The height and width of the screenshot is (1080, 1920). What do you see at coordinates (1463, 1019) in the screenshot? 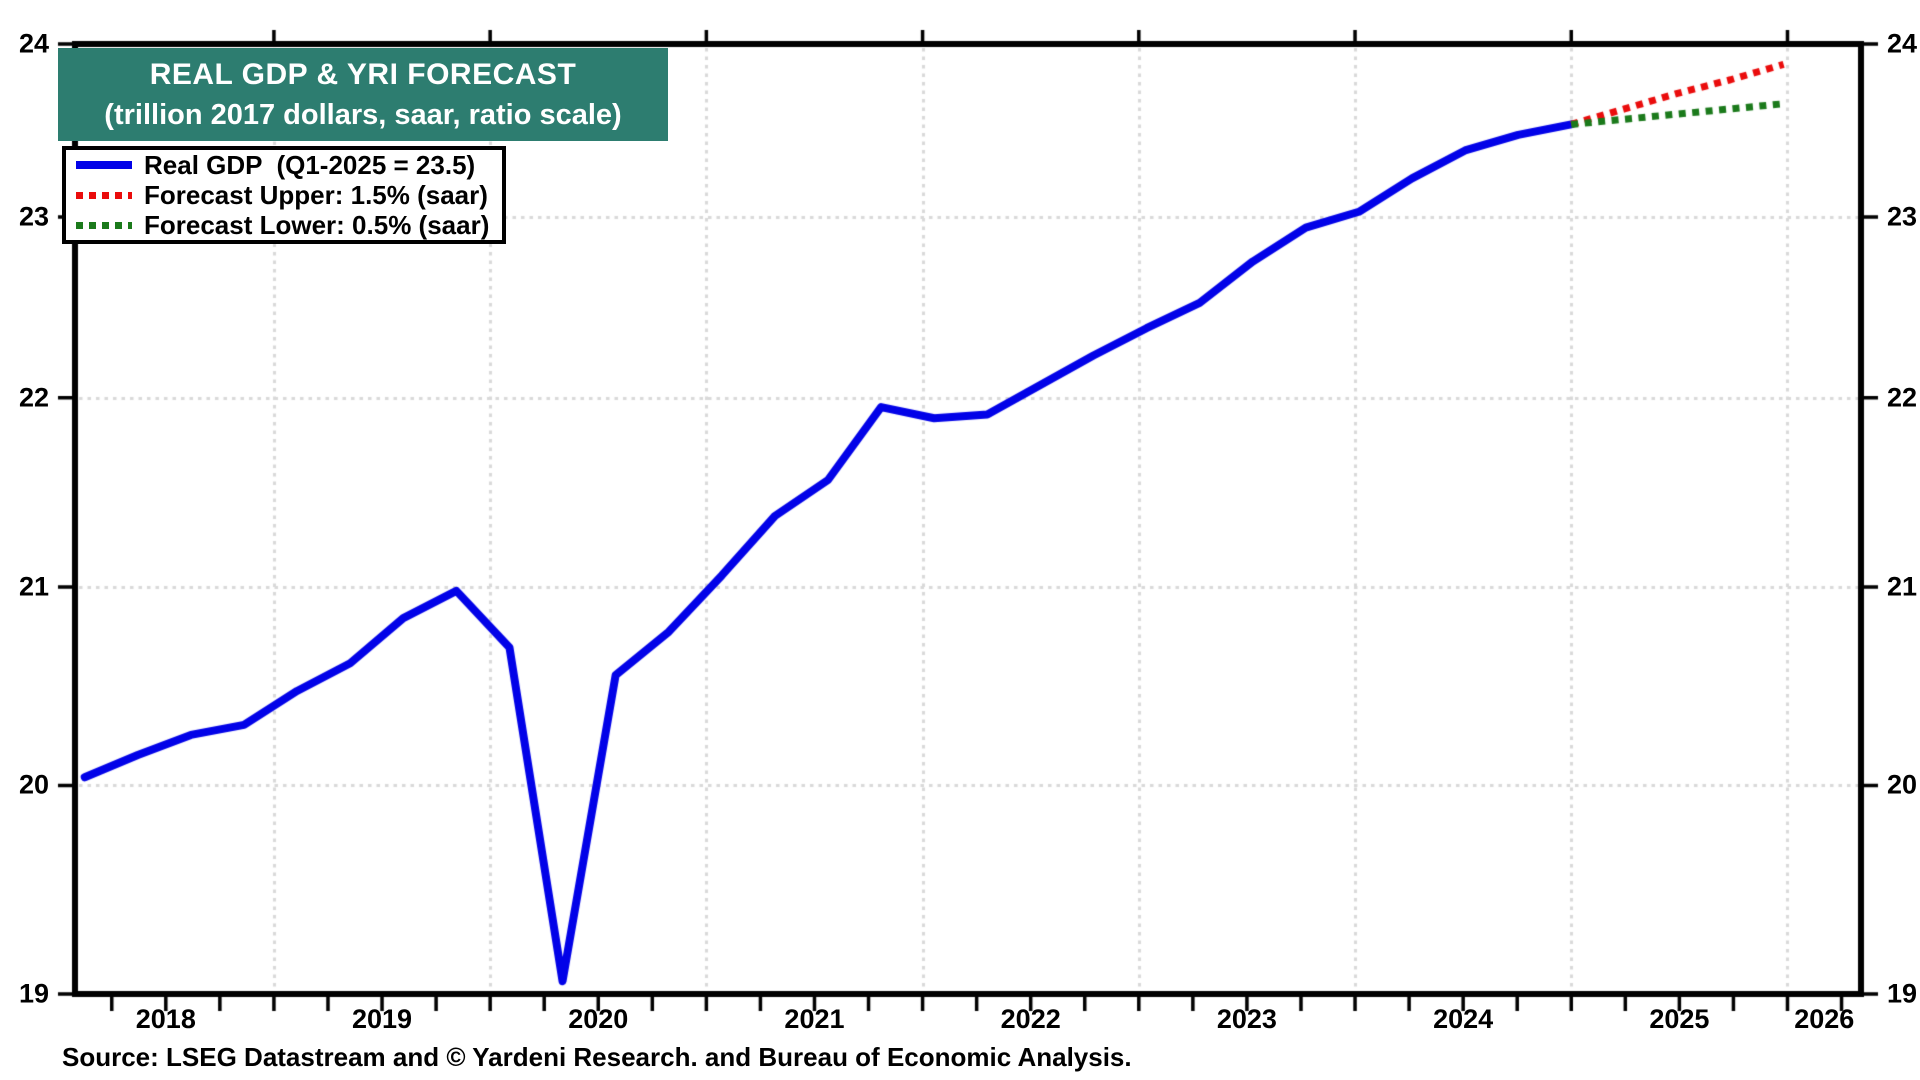
I see `x-axis-year-tick-2024: 2024` at bounding box center [1463, 1019].